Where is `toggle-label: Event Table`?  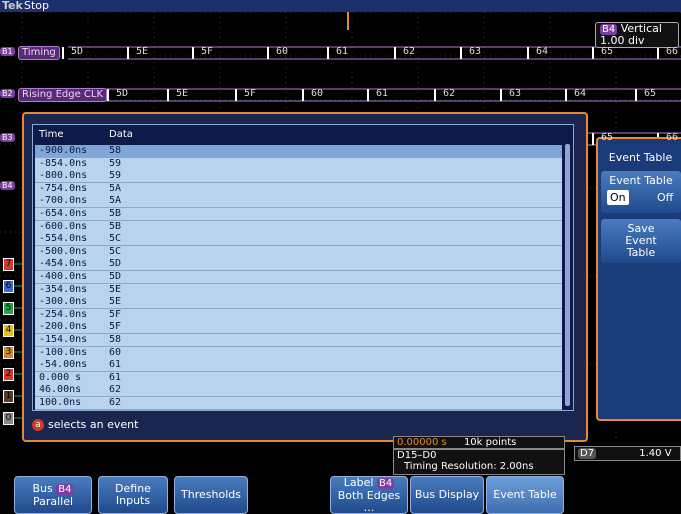 toggle-label: Event Table is located at coordinates (641, 180).